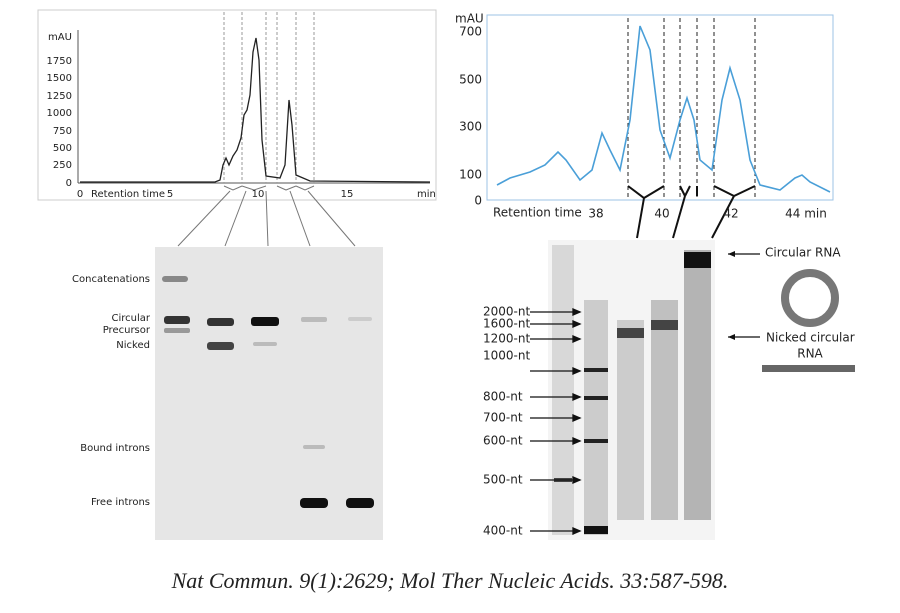 This screenshot has height=613, width=900. What do you see at coordinates (266, 216) in the screenshot?
I see `left-connector-lines` at bounding box center [266, 216].